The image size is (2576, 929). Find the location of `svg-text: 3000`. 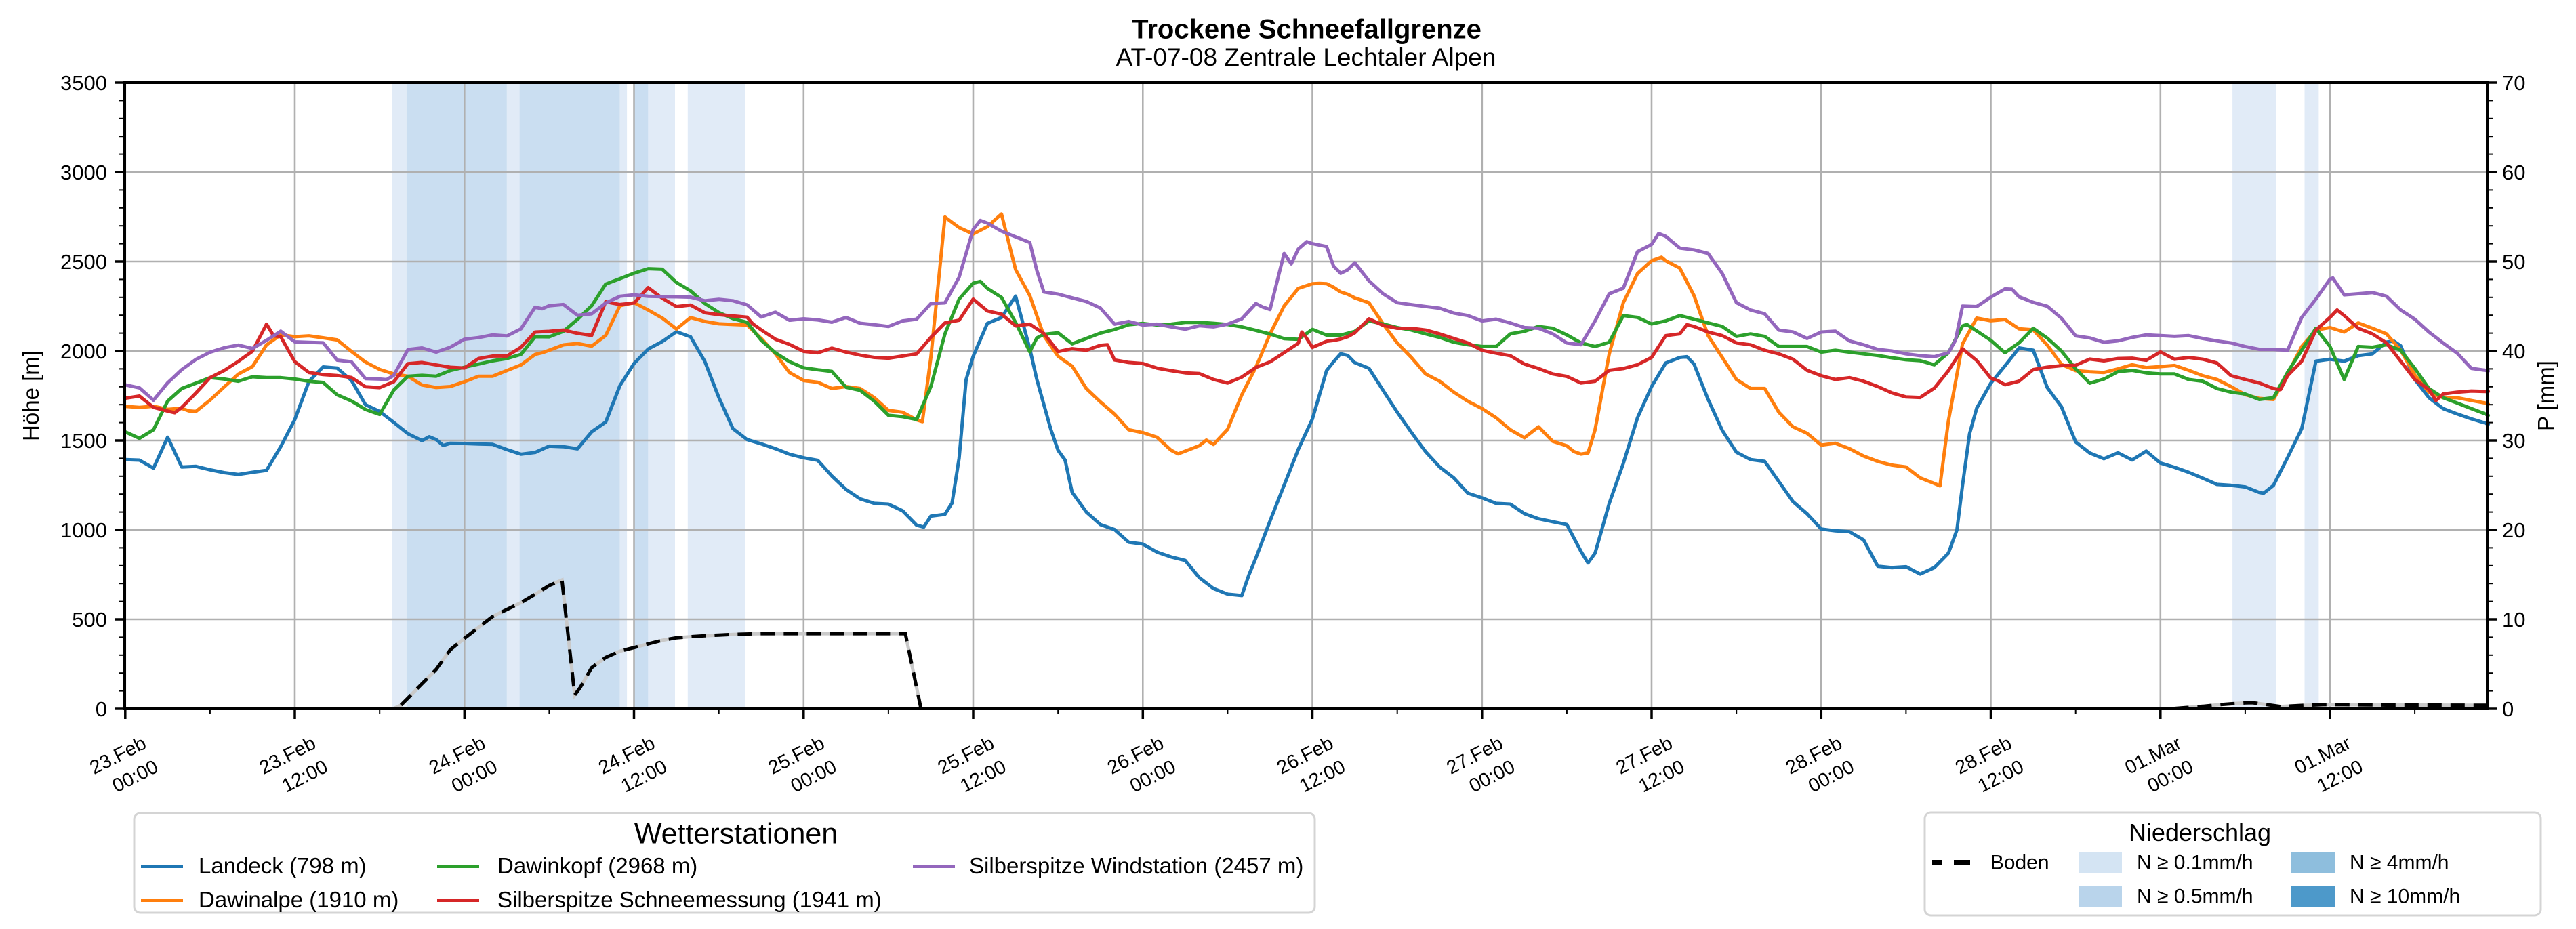

svg-text: 3000 is located at coordinates (83, 172).